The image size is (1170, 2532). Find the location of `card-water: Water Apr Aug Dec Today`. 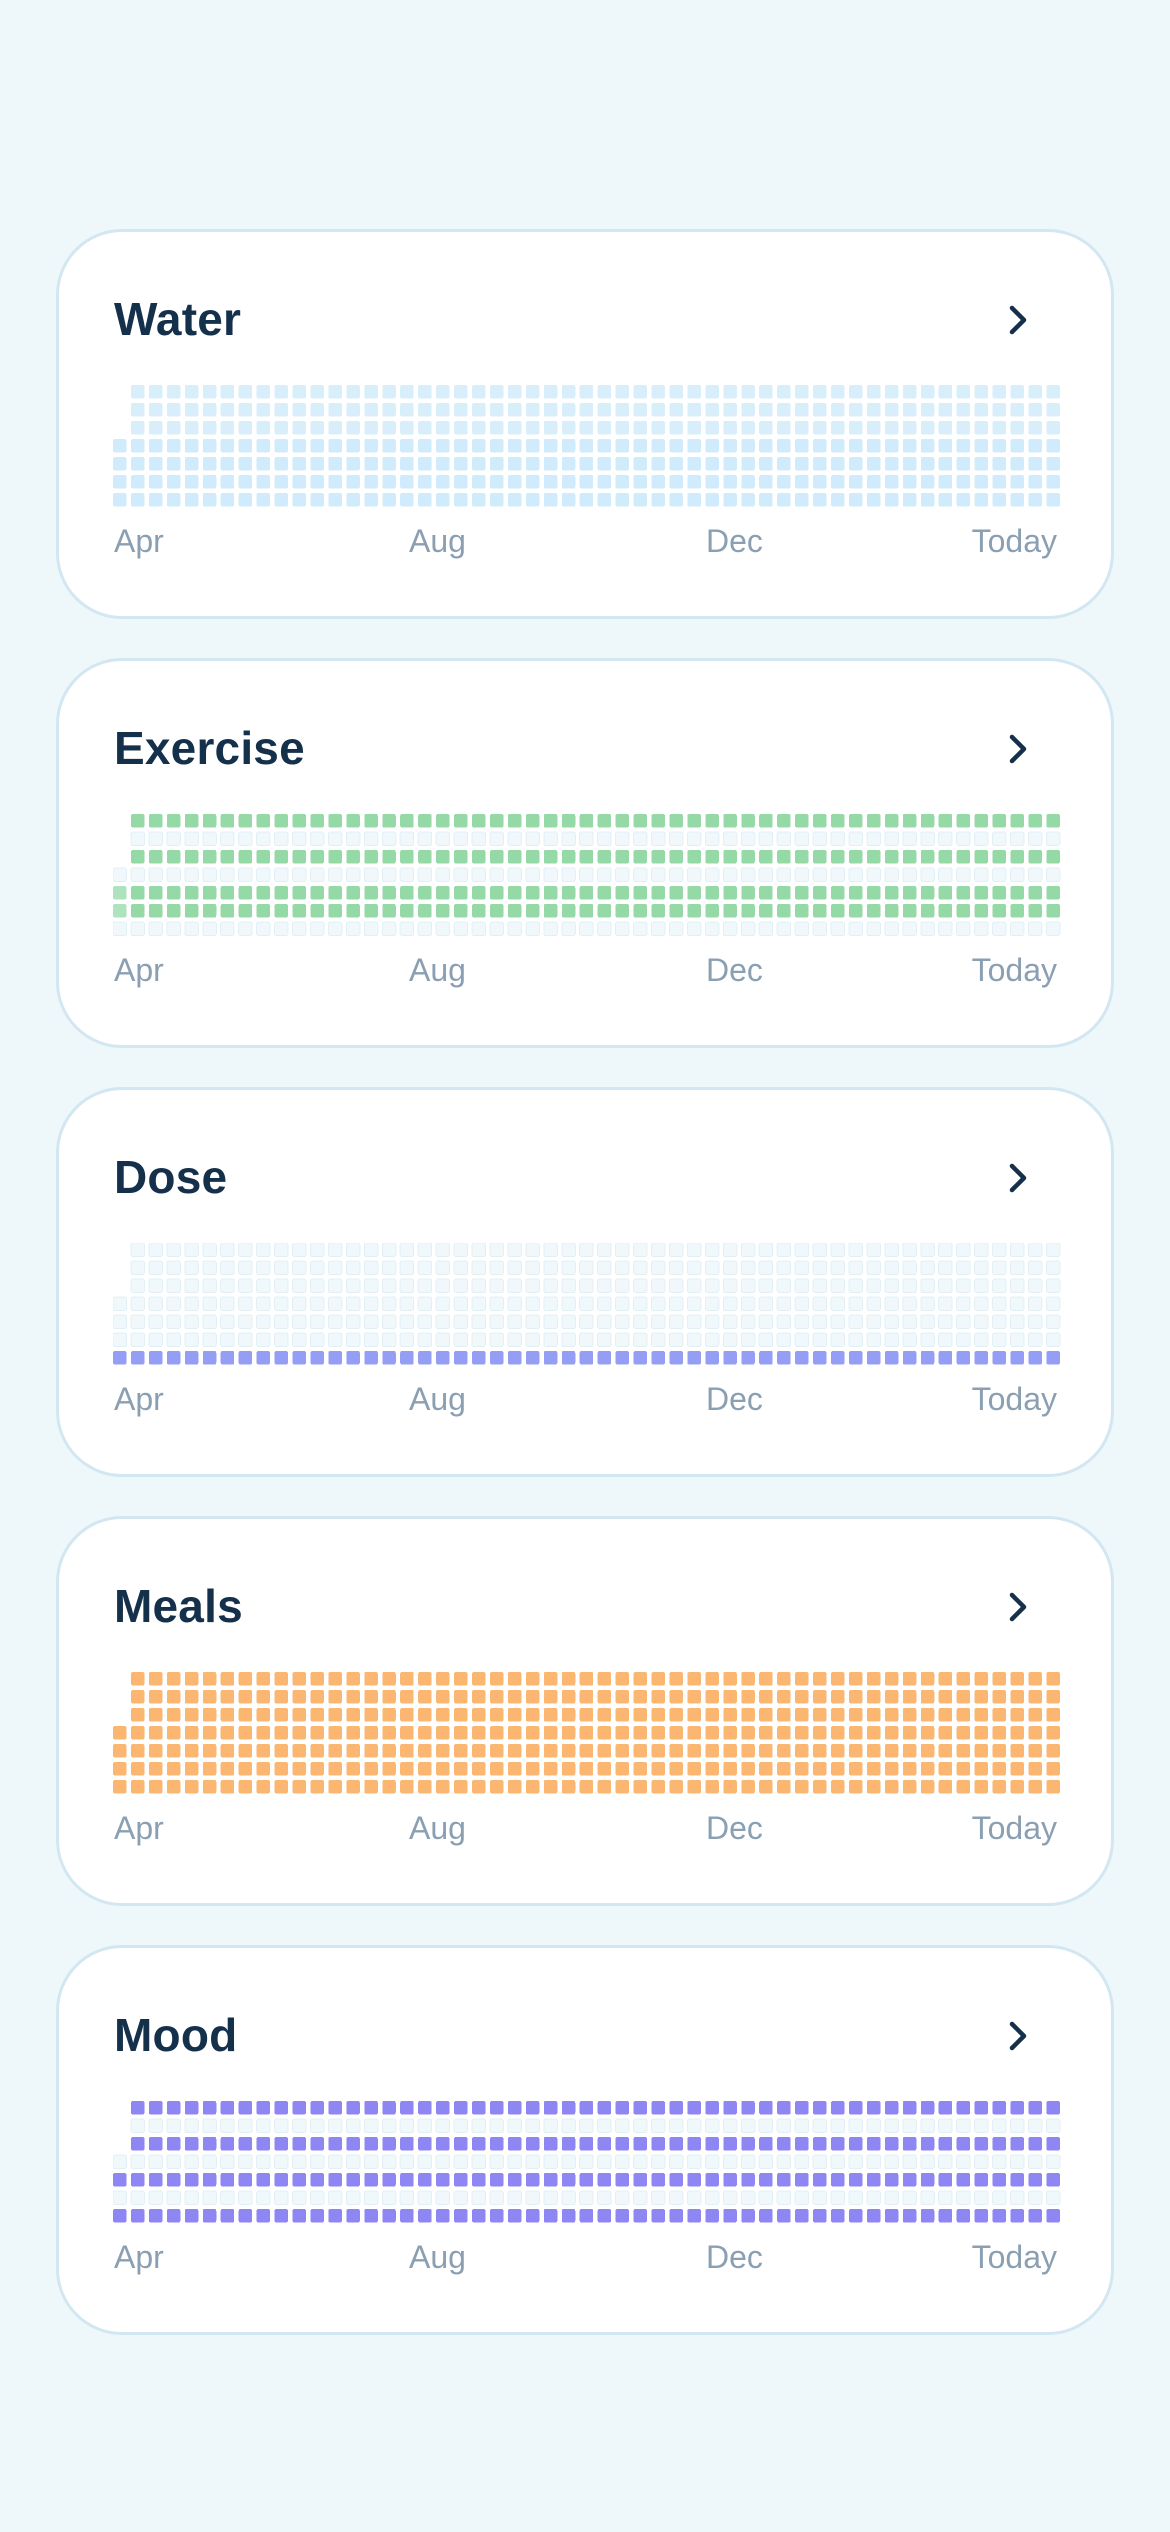

card-water: Water Apr Aug Dec Today is located at coordinates (585, 424).